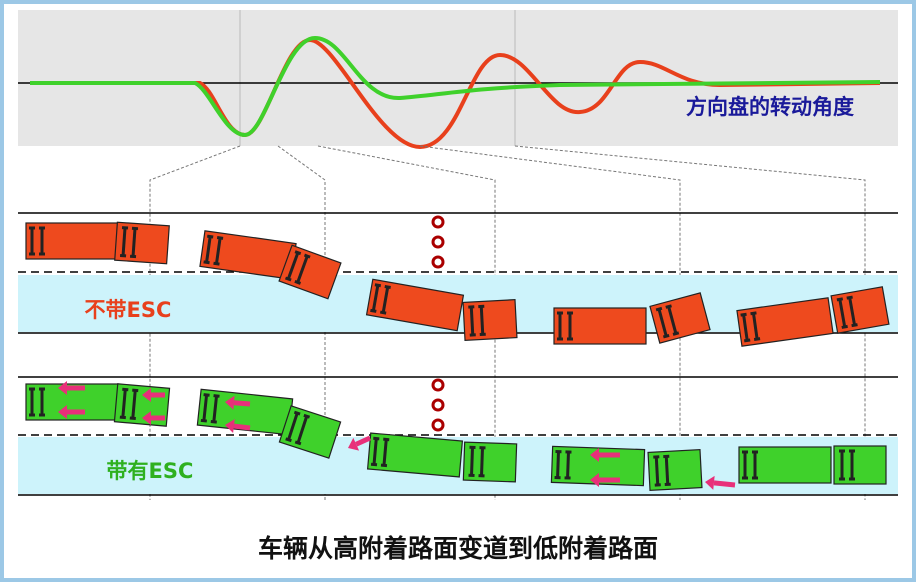 This screenshot has width=916, height=582. What do you see at coordinates (458, 548) in the screenshot?
I see `caption: 车辆从高附着路面变道到低附着路面` at bounding box center [458, 548].